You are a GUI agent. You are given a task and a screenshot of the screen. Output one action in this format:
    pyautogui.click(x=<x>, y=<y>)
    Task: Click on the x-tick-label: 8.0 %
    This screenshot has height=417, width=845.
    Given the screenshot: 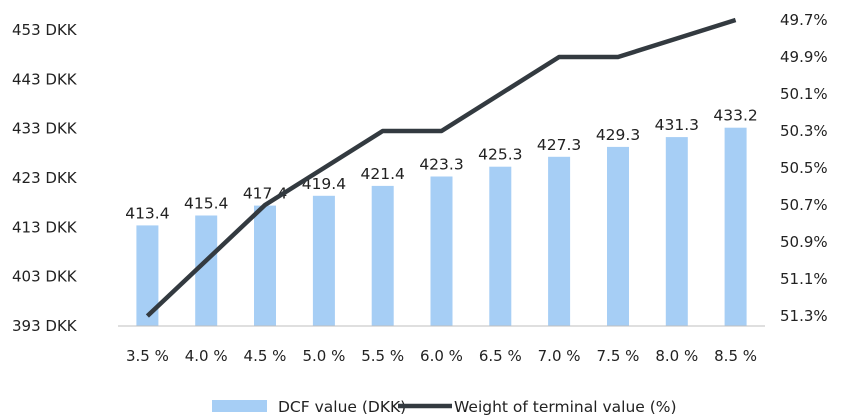 What is the action you would take?
    pyautogui.click(x=676, y=356)
    